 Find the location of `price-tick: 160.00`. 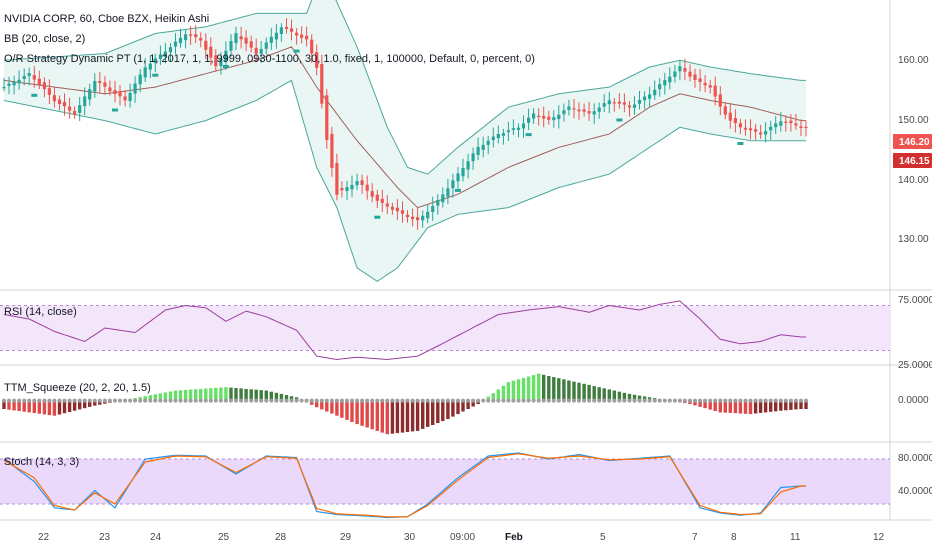

price-tick: 160.00 is located at coordinates (913, 60).